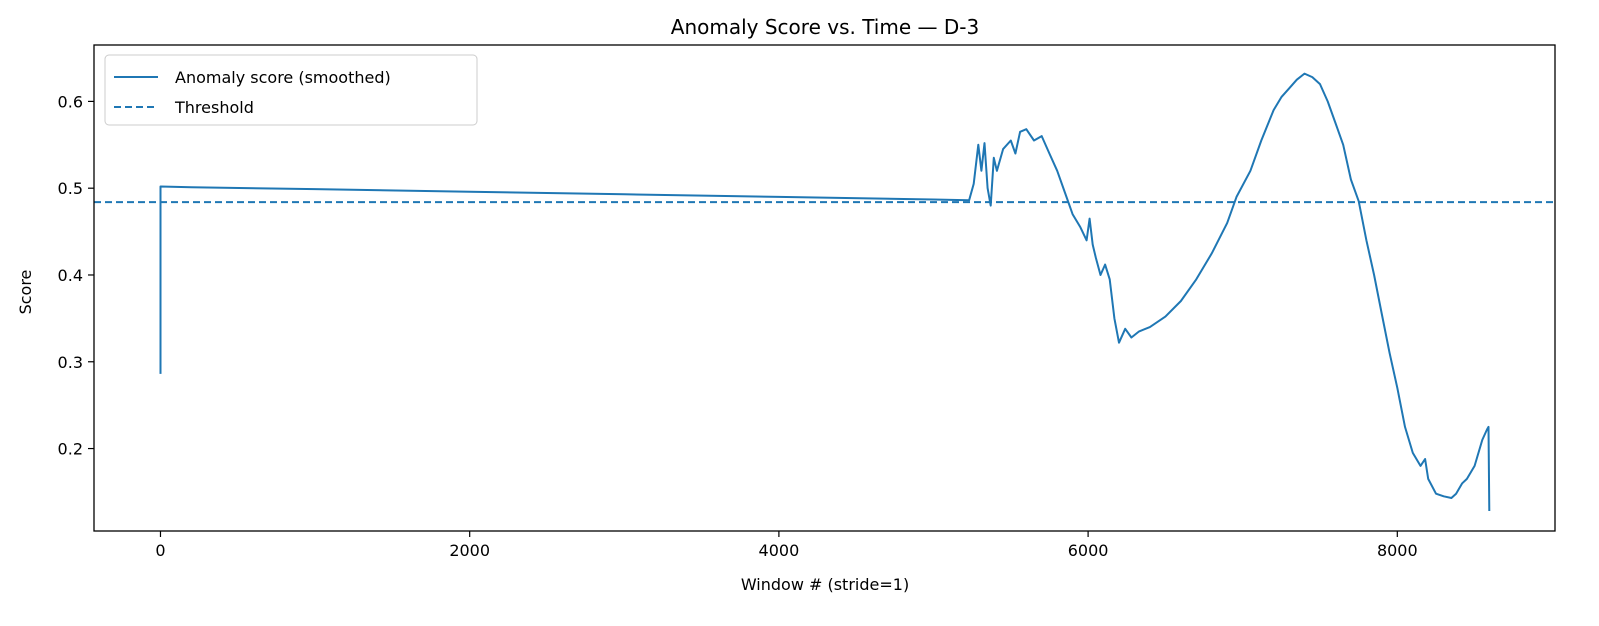 The width and height of the screenshot is (1599, 626). What do you see at coordinates (779, 550) in the screenshot?
I see `x-tick-label: 4000` at bounding box center [779, 550].